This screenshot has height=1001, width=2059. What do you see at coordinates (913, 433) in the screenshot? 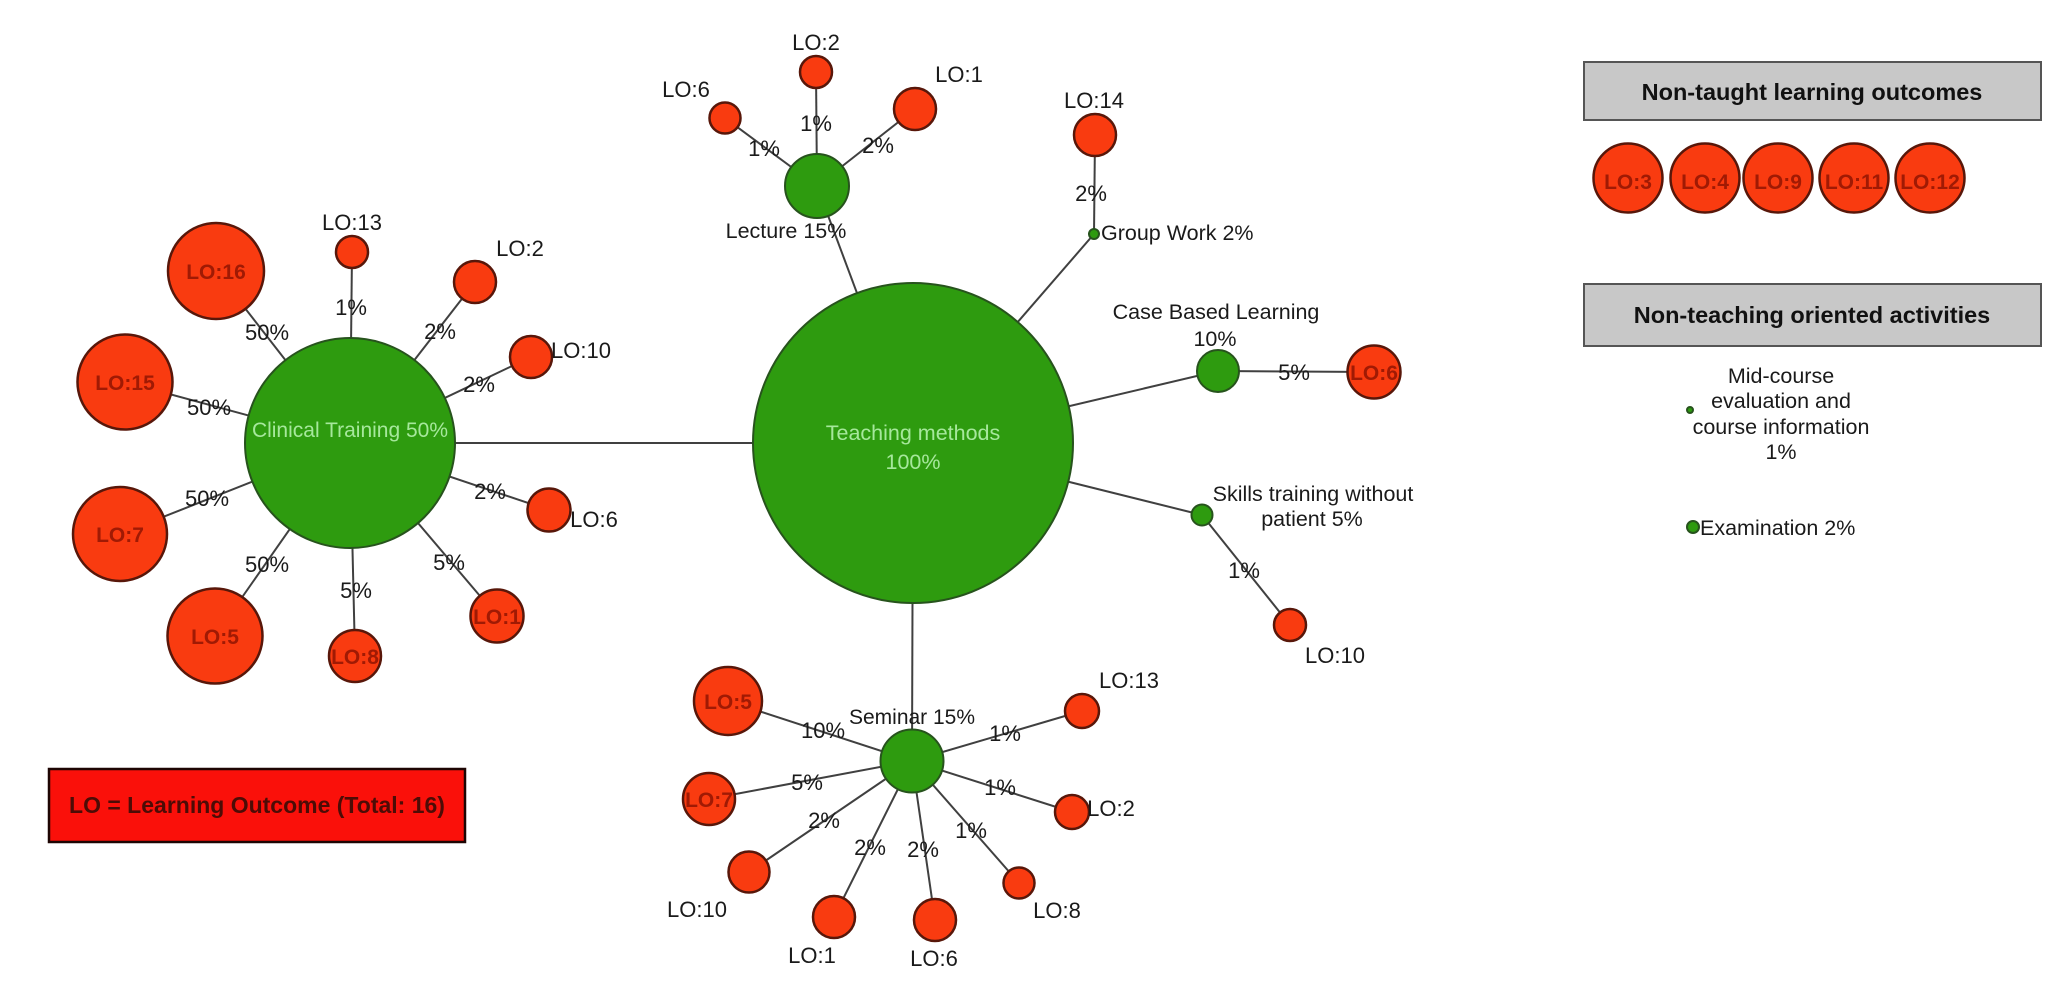
I see `svg-text: Teaching methods` at bounding box center [913, 433].